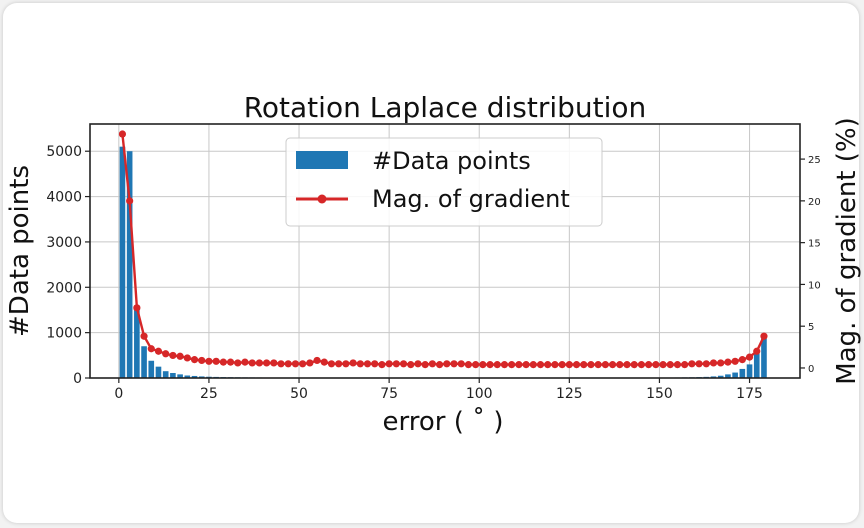 Image resolution: width=864 pixels, height=528 pixels. I want to click on y-left-tick-label: 0, so click(77, 379).